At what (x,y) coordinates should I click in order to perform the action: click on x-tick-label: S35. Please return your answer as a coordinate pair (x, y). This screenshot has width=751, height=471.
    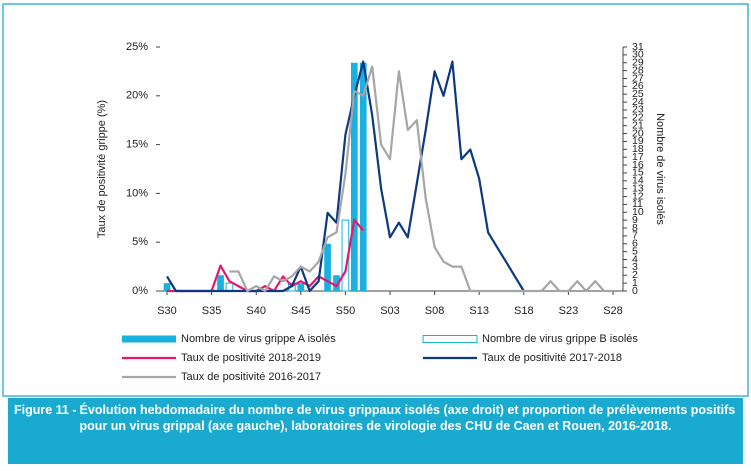
    Looking at the image, I should click on (212, 311).